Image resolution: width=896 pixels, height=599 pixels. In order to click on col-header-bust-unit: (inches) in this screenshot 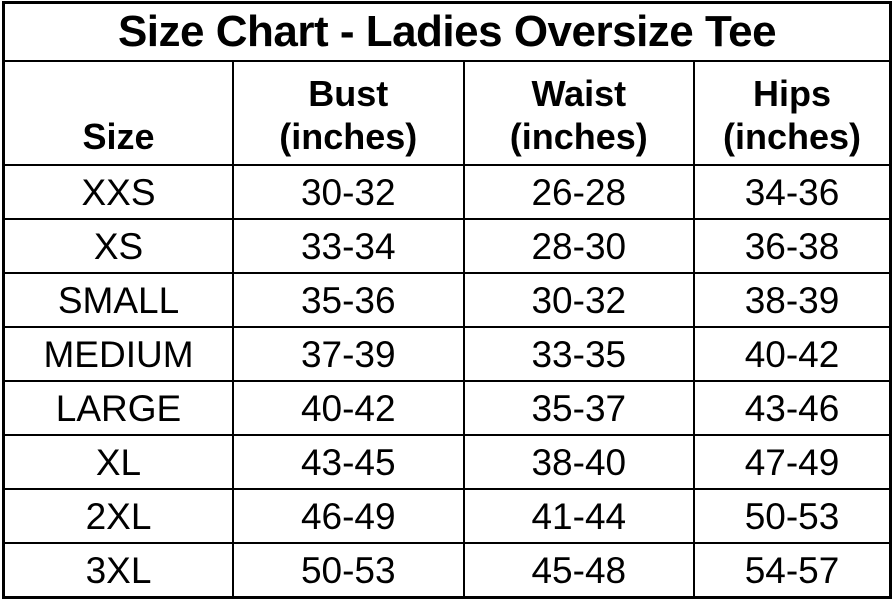, I will do `click(348, 136)`.